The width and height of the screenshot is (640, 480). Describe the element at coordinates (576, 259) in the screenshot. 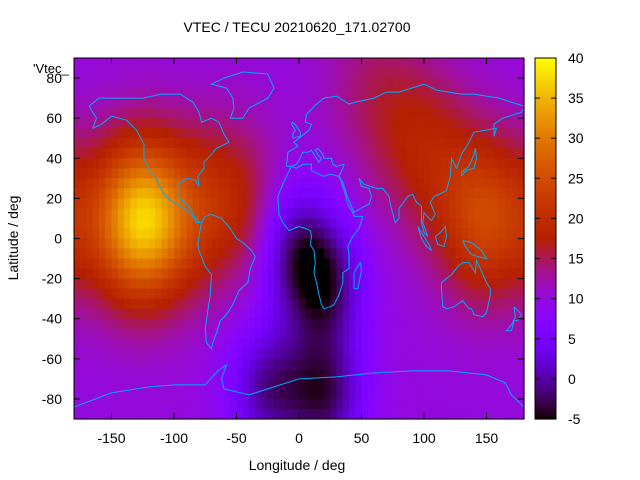

I see `colorbar-tick-label: 15` at that location.